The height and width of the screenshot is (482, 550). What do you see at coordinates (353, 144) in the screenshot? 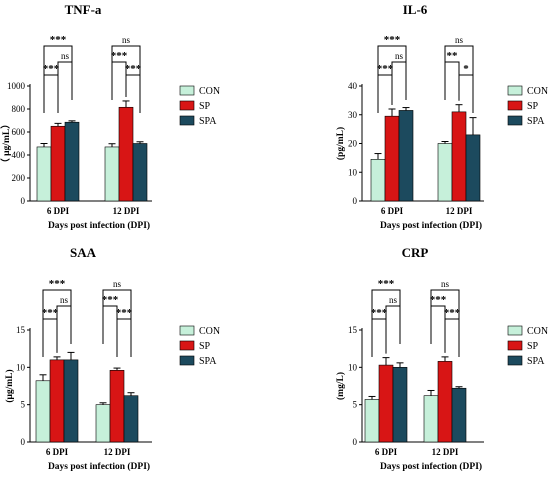
I see `y-tick-label: 20` at bounding box center [353, 144].